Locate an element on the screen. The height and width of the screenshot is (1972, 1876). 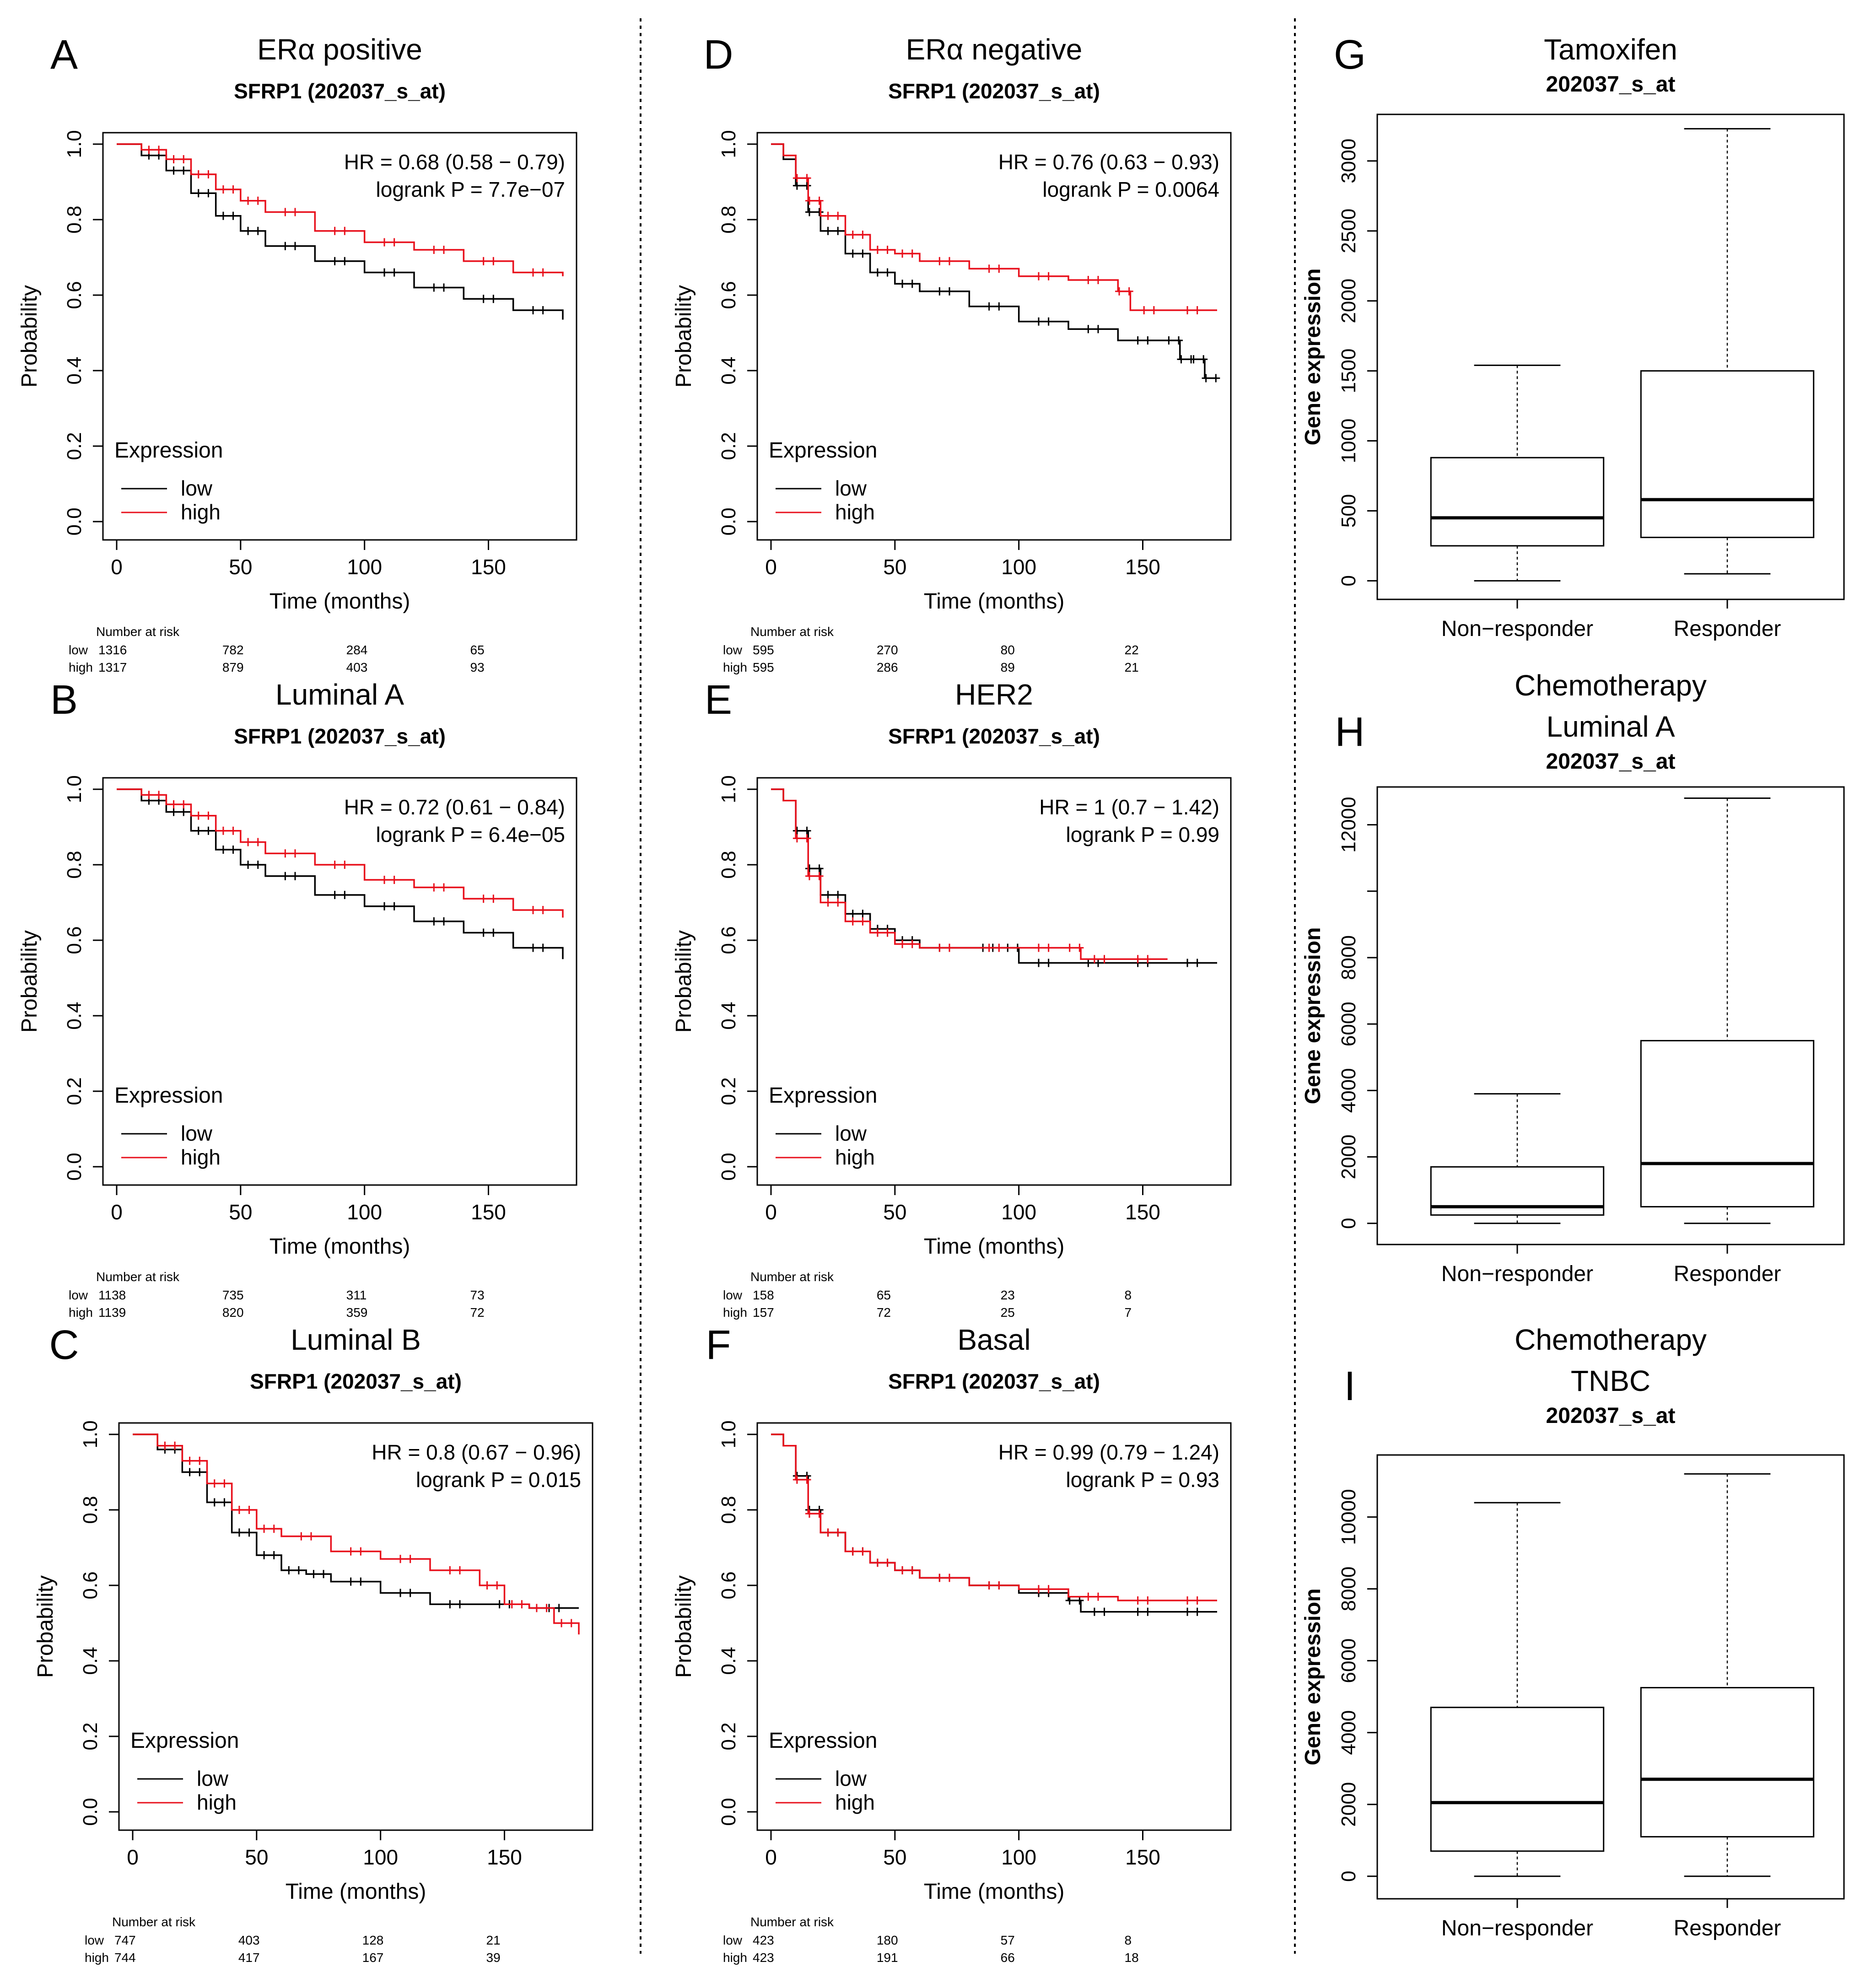
risk-count-high: 25 is located at coordinates (1008, 1312).